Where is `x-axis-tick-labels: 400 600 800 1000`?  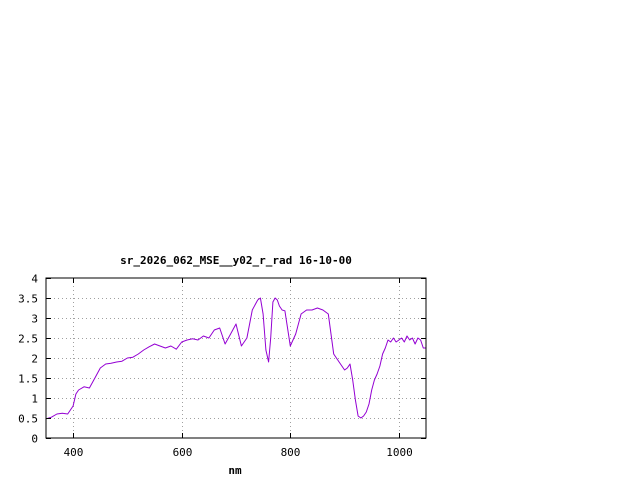 x-axis-tick-labels: 400 600 800 1000 is located at coordinates (238, 452).